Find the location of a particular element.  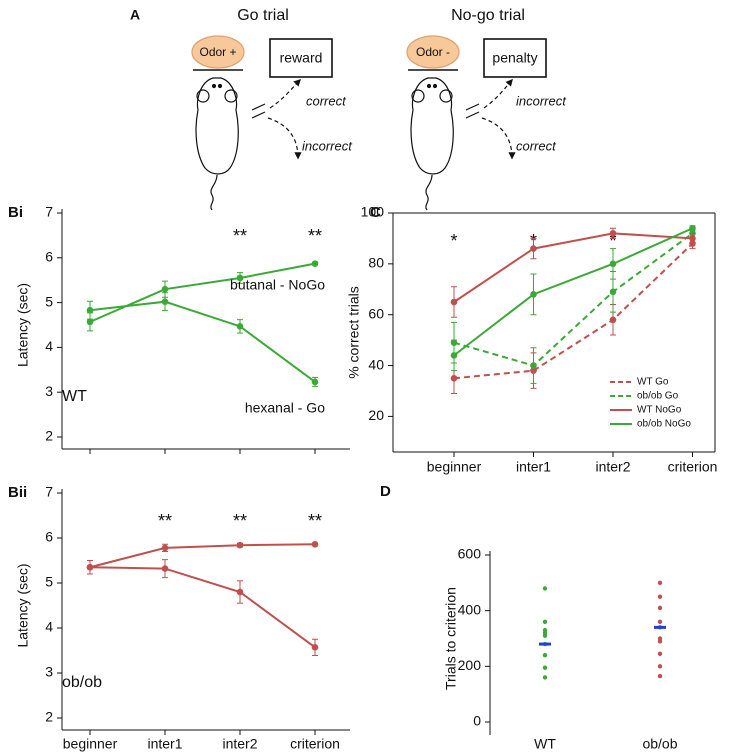

y-tick-label: 7 is located at coordinates (49, 212).